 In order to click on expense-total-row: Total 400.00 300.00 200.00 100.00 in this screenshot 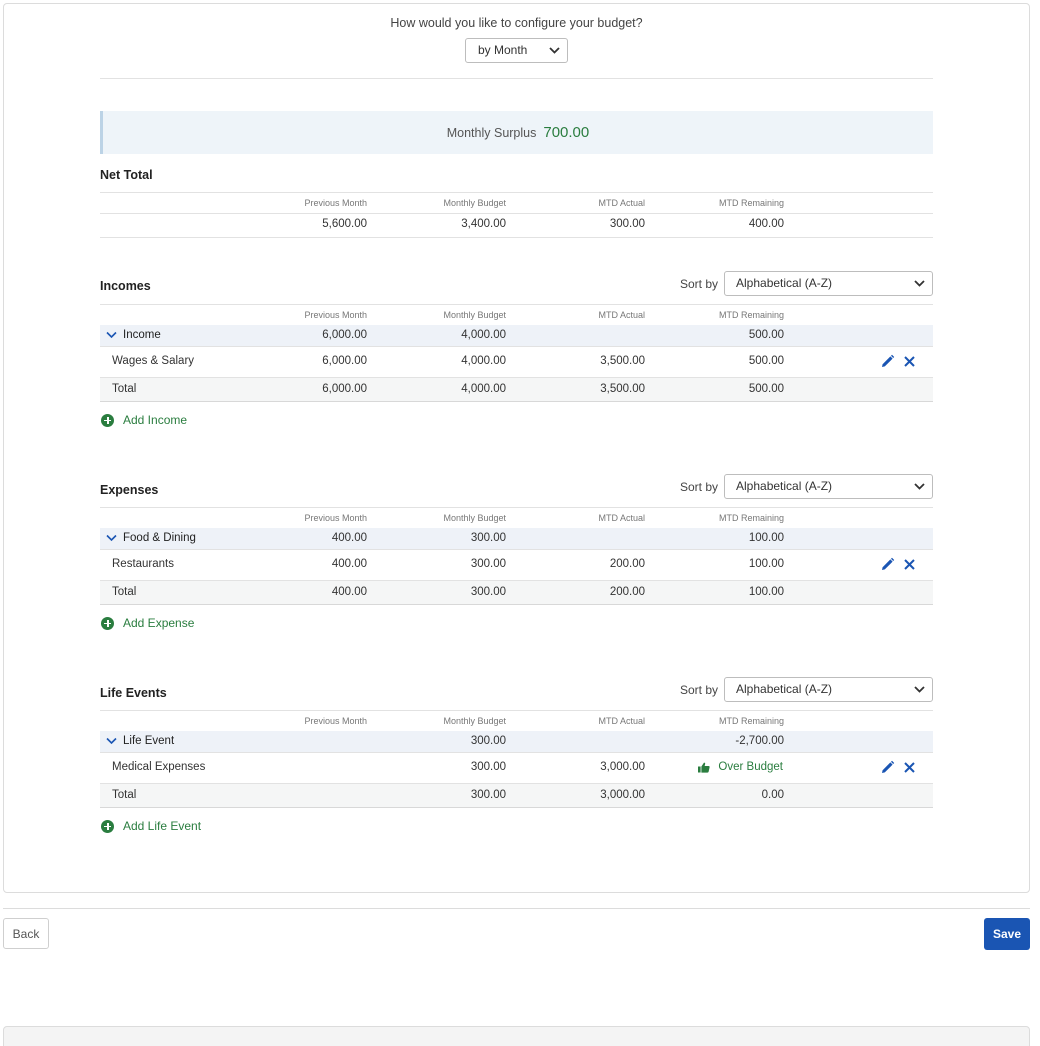, I will do `click(516, 593)`.